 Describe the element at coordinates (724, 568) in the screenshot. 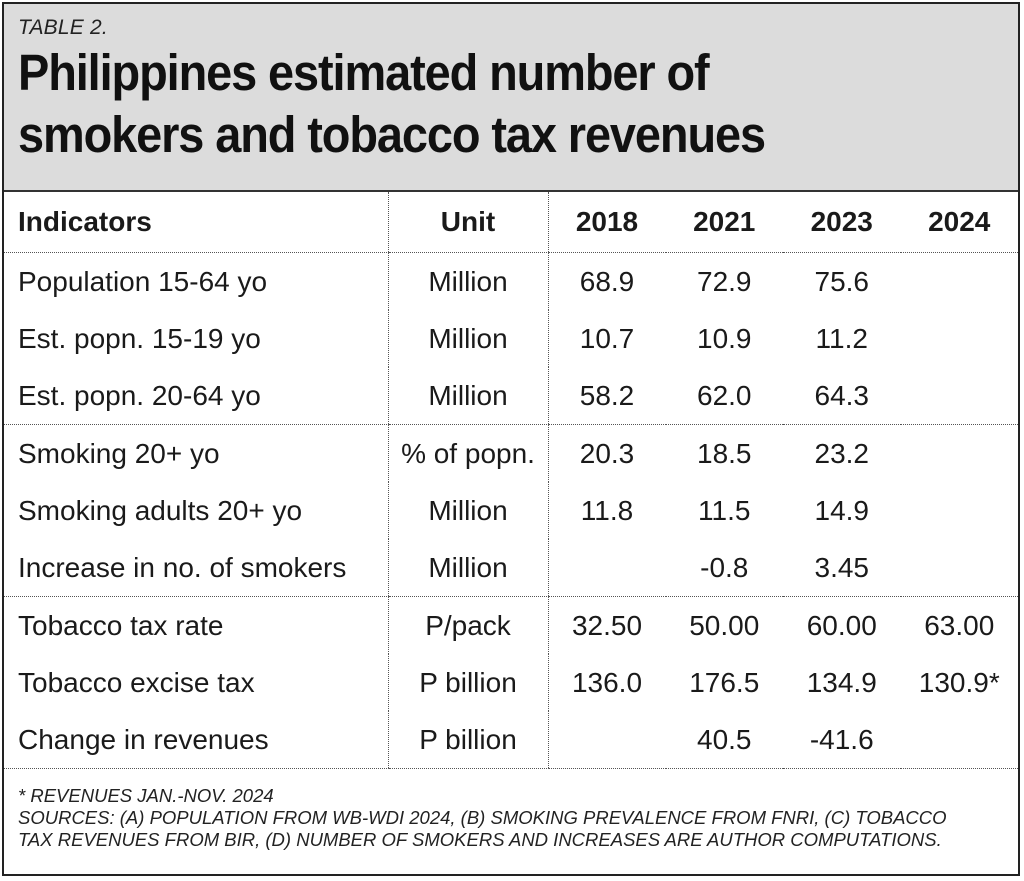

I see `value-cell-2021: -0.8` at that location.